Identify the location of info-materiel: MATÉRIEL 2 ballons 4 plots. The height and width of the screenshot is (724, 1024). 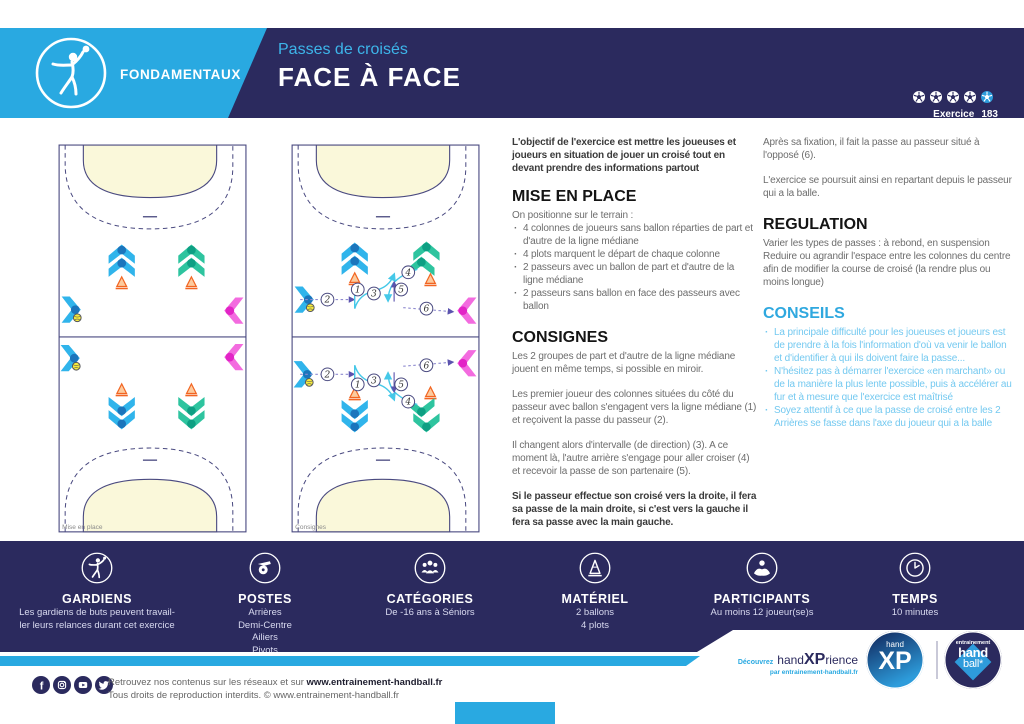
(595, 591).